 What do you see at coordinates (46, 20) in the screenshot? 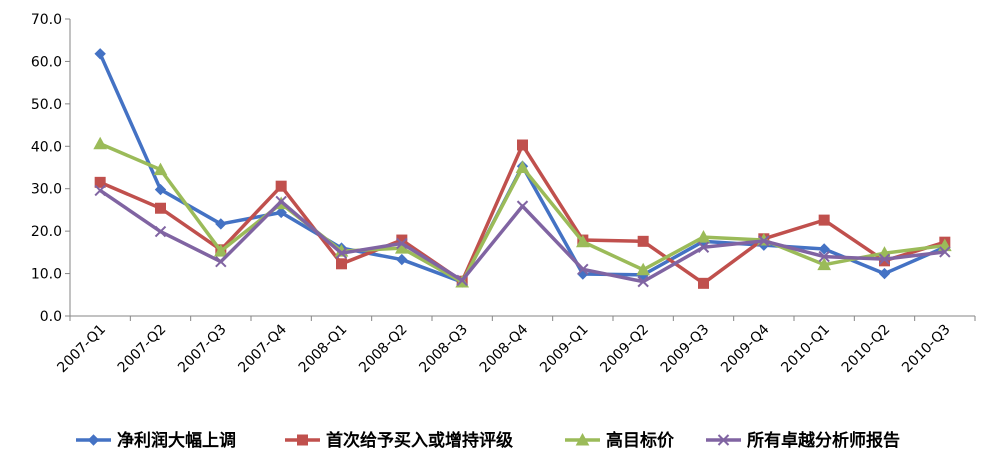
I see `y-tick-label: 70.0` at bounding box center [46, 20].